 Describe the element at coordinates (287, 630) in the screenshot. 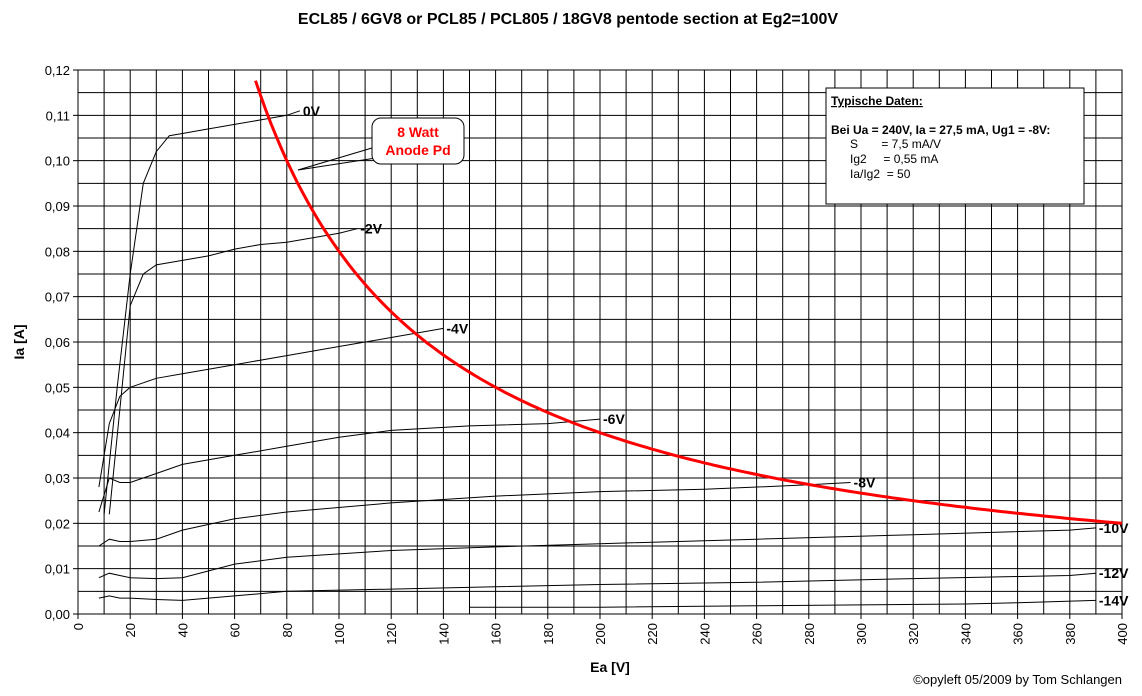

I see `x-tick-label: 80` at that location.